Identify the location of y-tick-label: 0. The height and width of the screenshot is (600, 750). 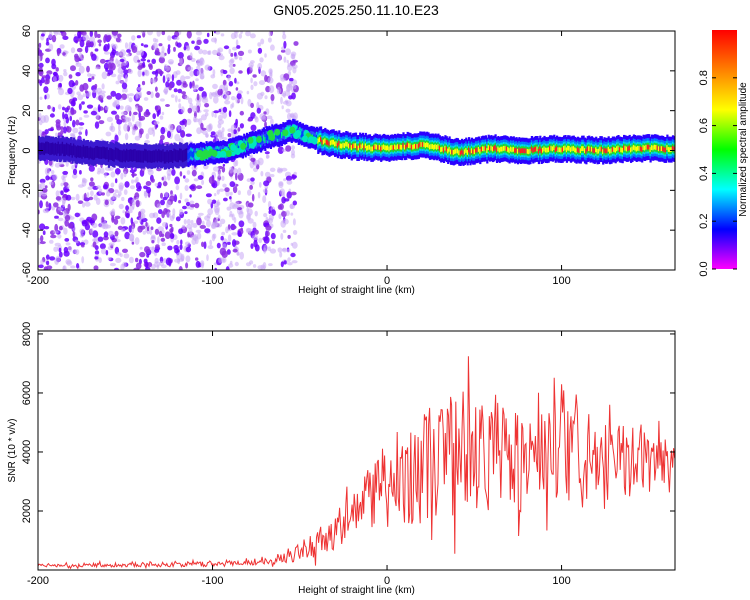
(27, 150).